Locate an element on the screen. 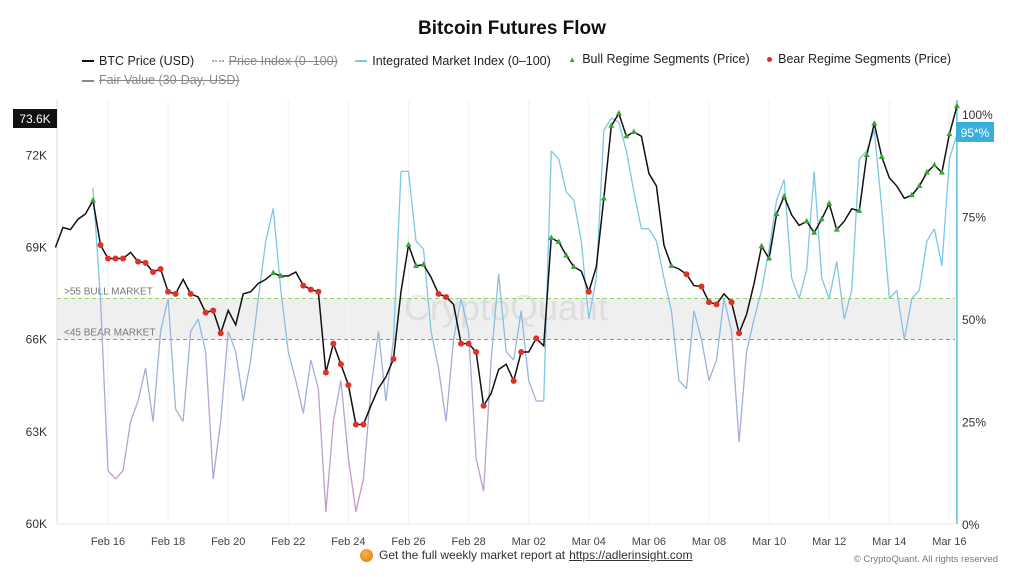 The height and width of the screenshot is (577, 1024). legend-price-index: Price Index (0–100) is located at coordinates (274, 61).